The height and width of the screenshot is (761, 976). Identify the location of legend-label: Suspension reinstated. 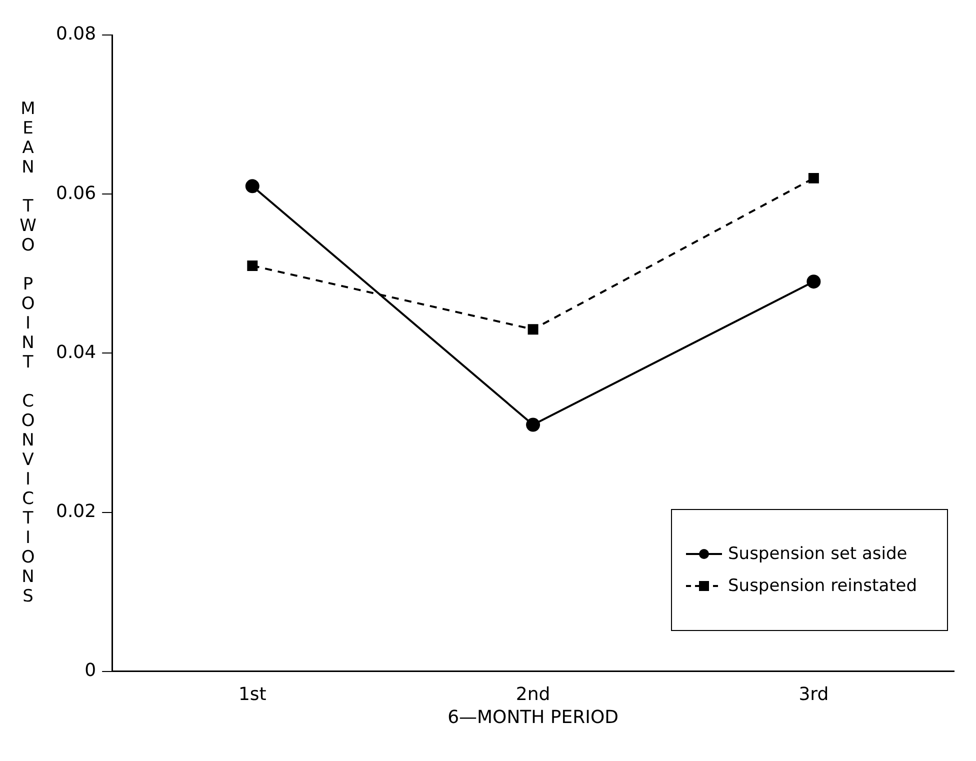
(823, 586).